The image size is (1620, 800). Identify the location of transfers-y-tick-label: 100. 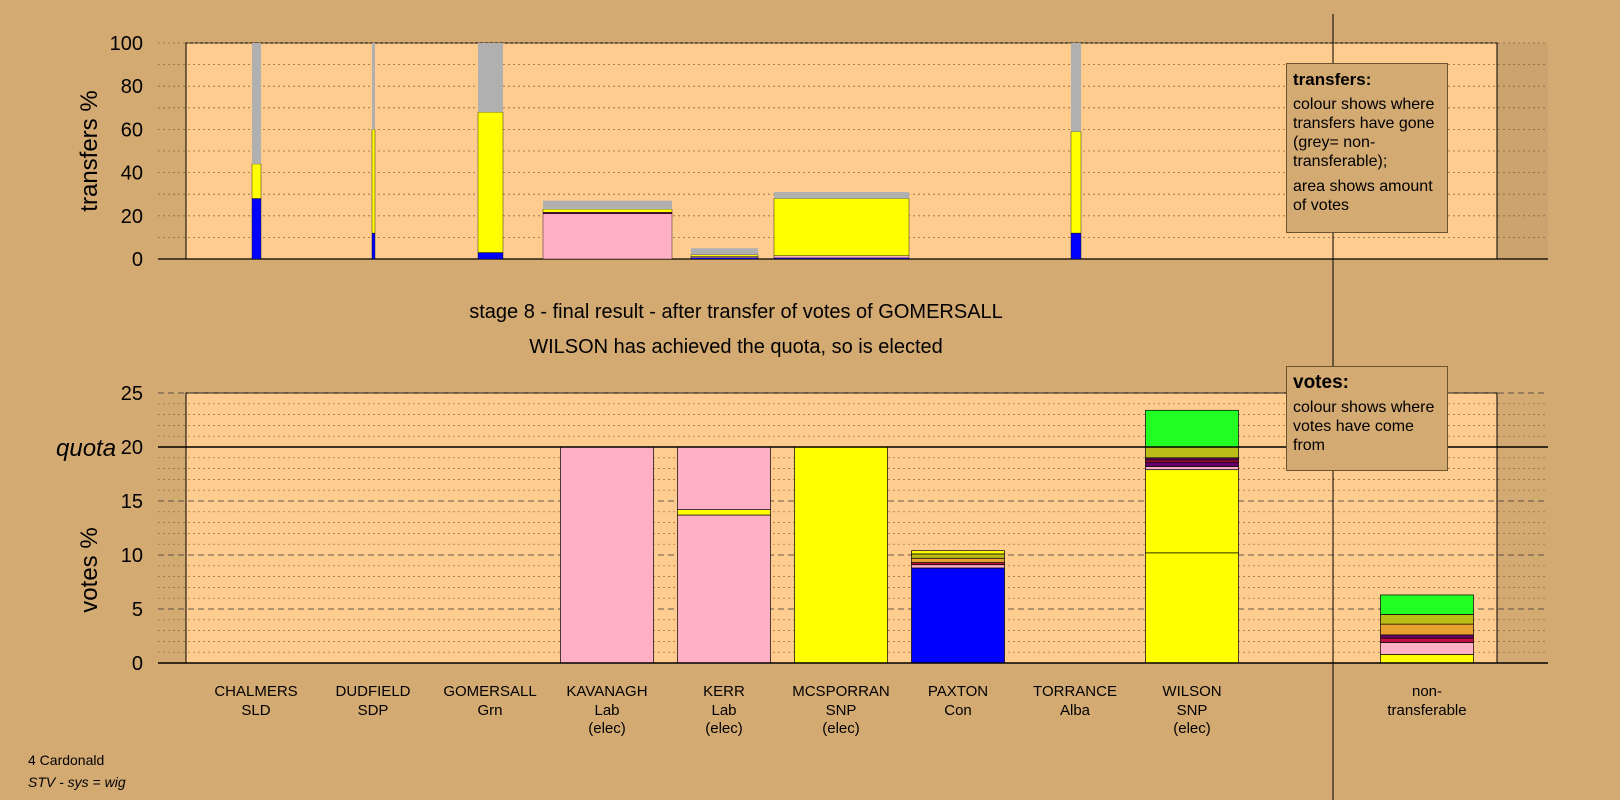
(126, 44).